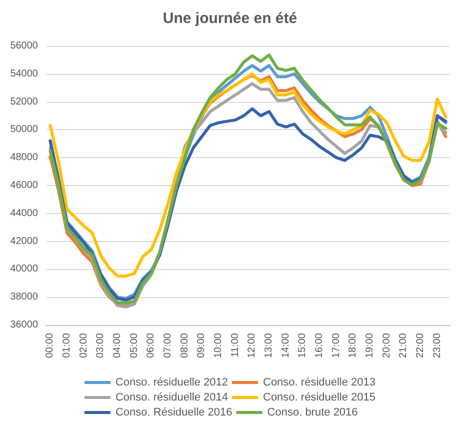 The width and height of the screenshot is (460, 431). I want to click on x-tick-label: 23:00, so click(437, 345).